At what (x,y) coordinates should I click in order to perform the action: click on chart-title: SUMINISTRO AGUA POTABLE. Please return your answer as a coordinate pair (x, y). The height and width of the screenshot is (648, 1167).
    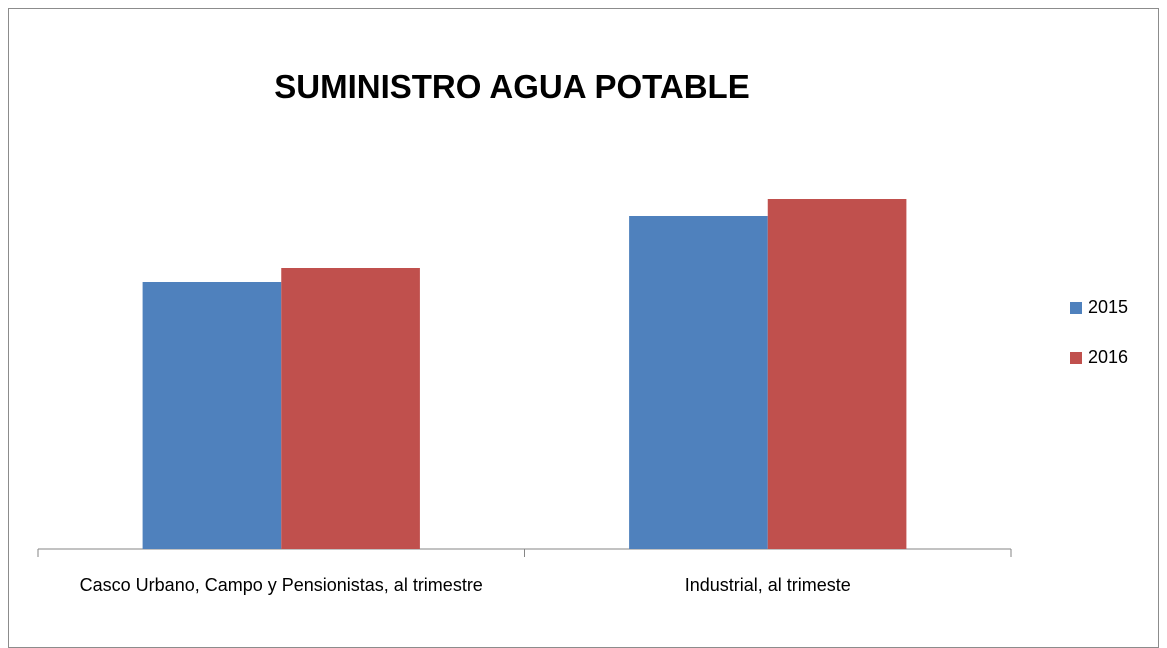
    Looking at the image, I should click on (511, 86).